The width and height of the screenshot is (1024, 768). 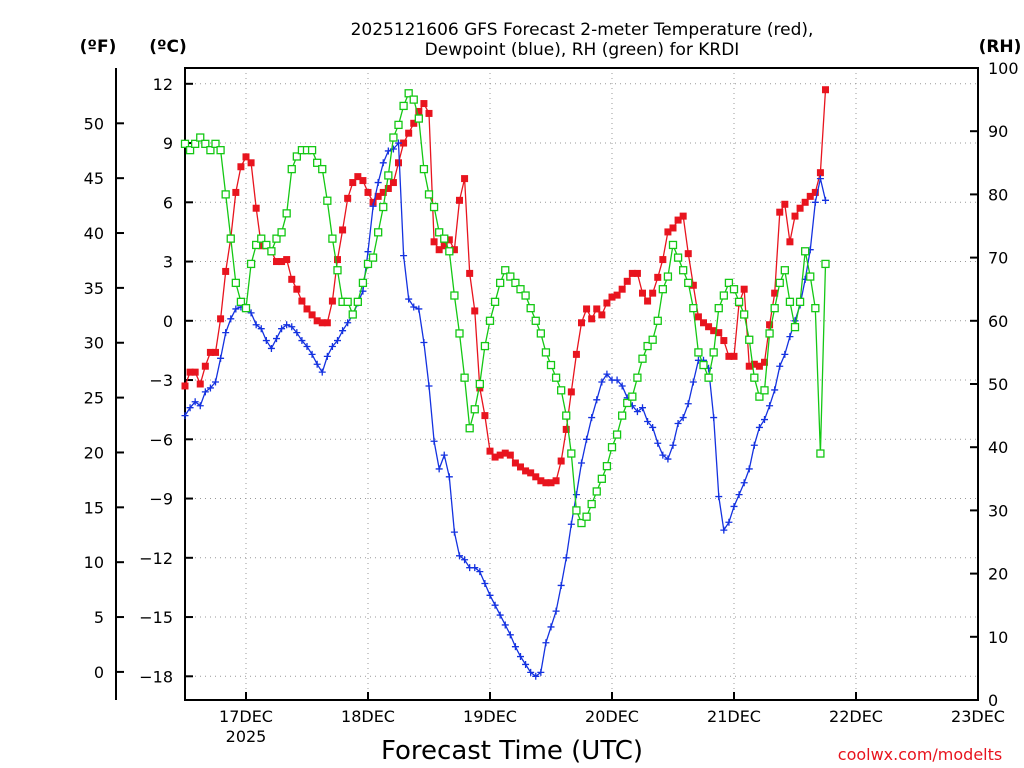 What do you see at coordinates (94, 178) in the screenshot?
I see `fahrenheit-tick-label: 45` at bounding box center [94, 178].